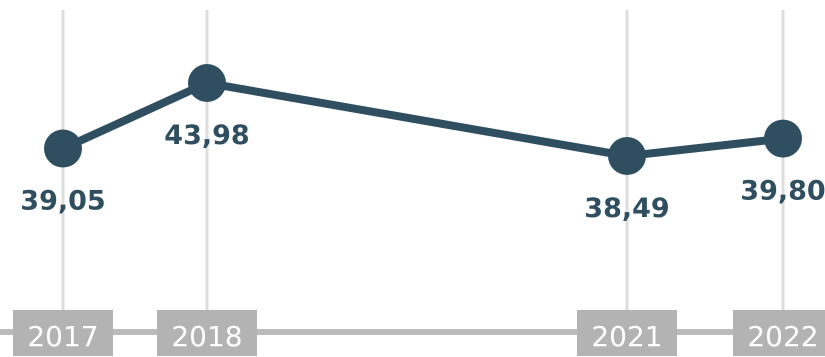 This screenshot has width=825, height=357. What do you see at coordinates (62, 201) in the screenshot?
I see `value-label-2017: 39,05` at bounding box center [62, 201].